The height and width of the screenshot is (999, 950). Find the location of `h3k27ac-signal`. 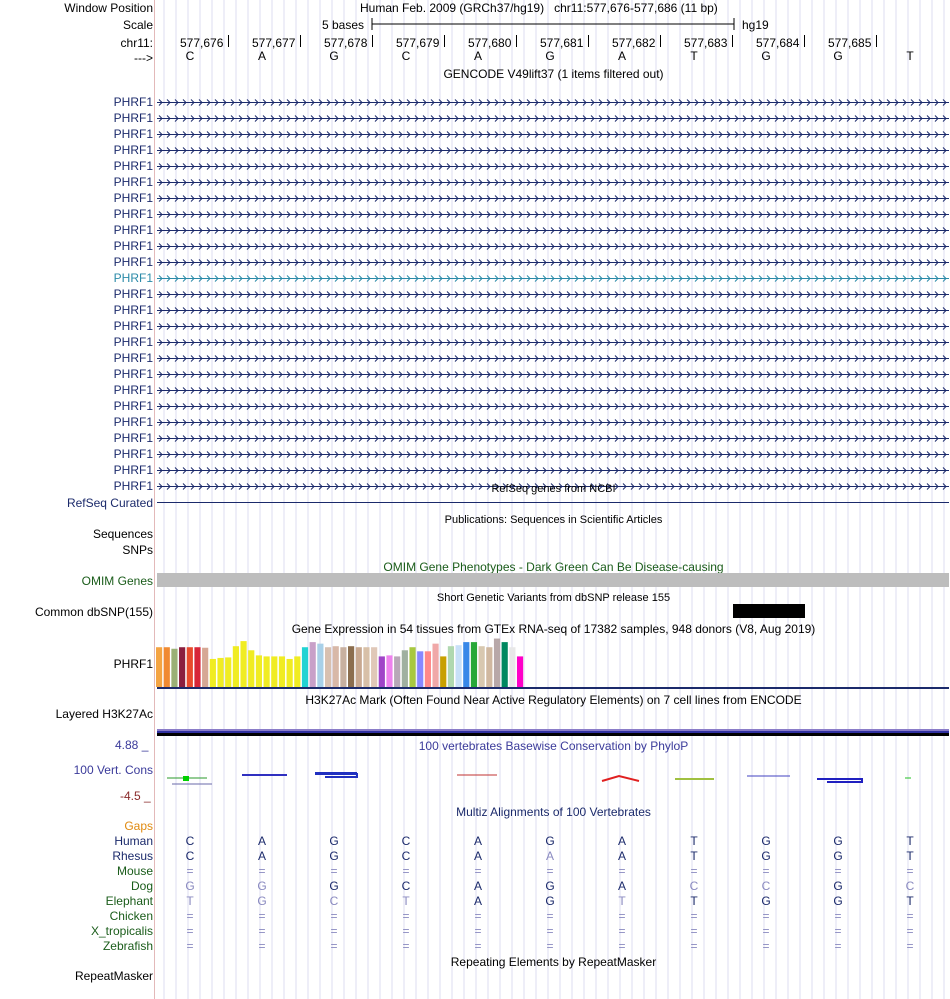

h3k27ac-signal is located at coordinates (553, 732).